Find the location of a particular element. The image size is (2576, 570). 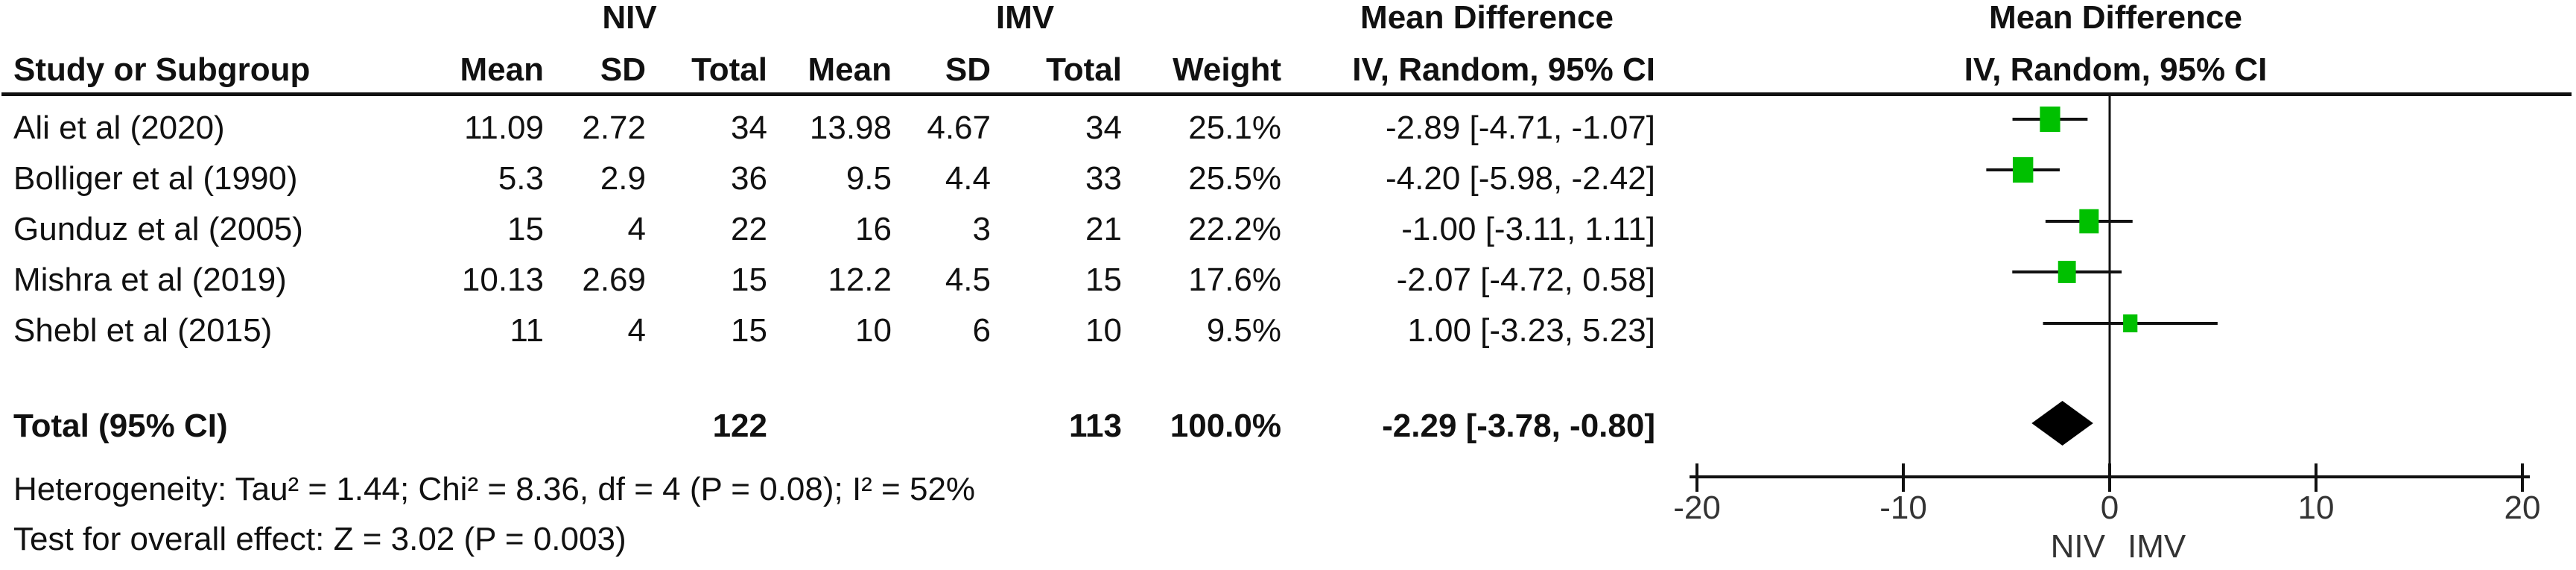

study-imv-total: 33 is located at coordinates (1104, 178).